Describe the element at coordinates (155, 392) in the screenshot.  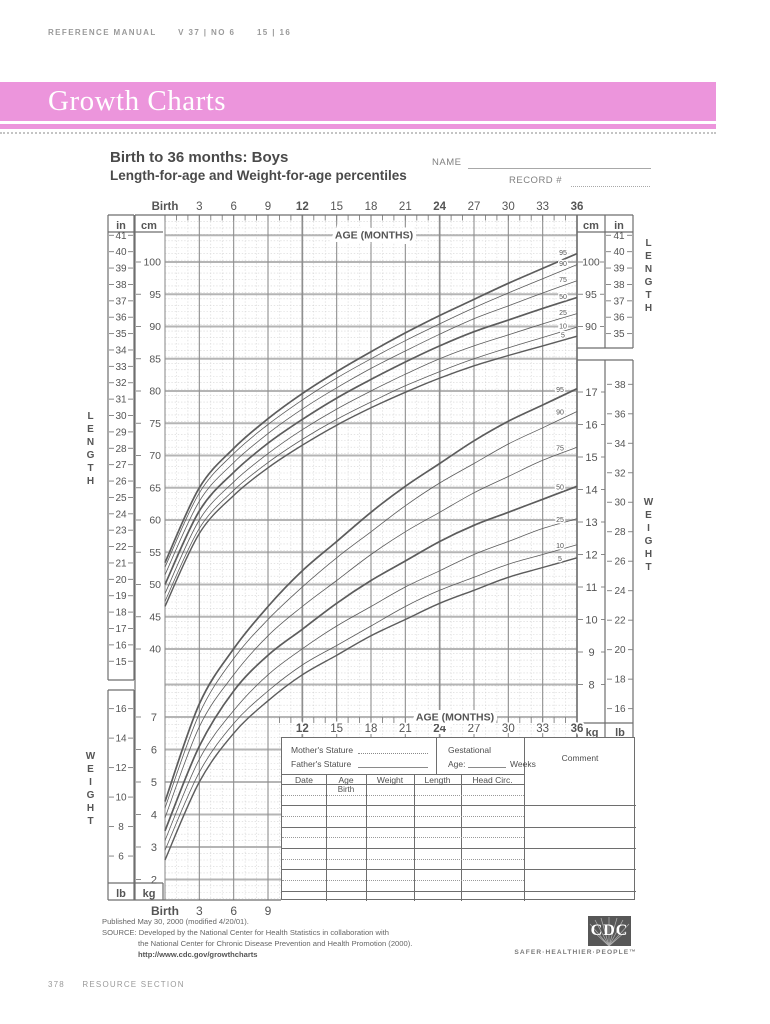
I see `cm-left-value: 80` at that location.